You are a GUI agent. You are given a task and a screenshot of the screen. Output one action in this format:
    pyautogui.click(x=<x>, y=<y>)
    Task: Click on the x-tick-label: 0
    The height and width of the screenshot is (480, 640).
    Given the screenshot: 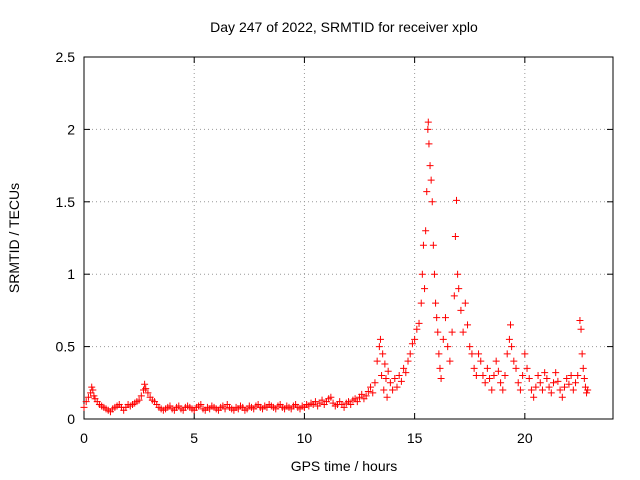 What is the action you would take?
    pyautogui.click(x=84, y=438)
    